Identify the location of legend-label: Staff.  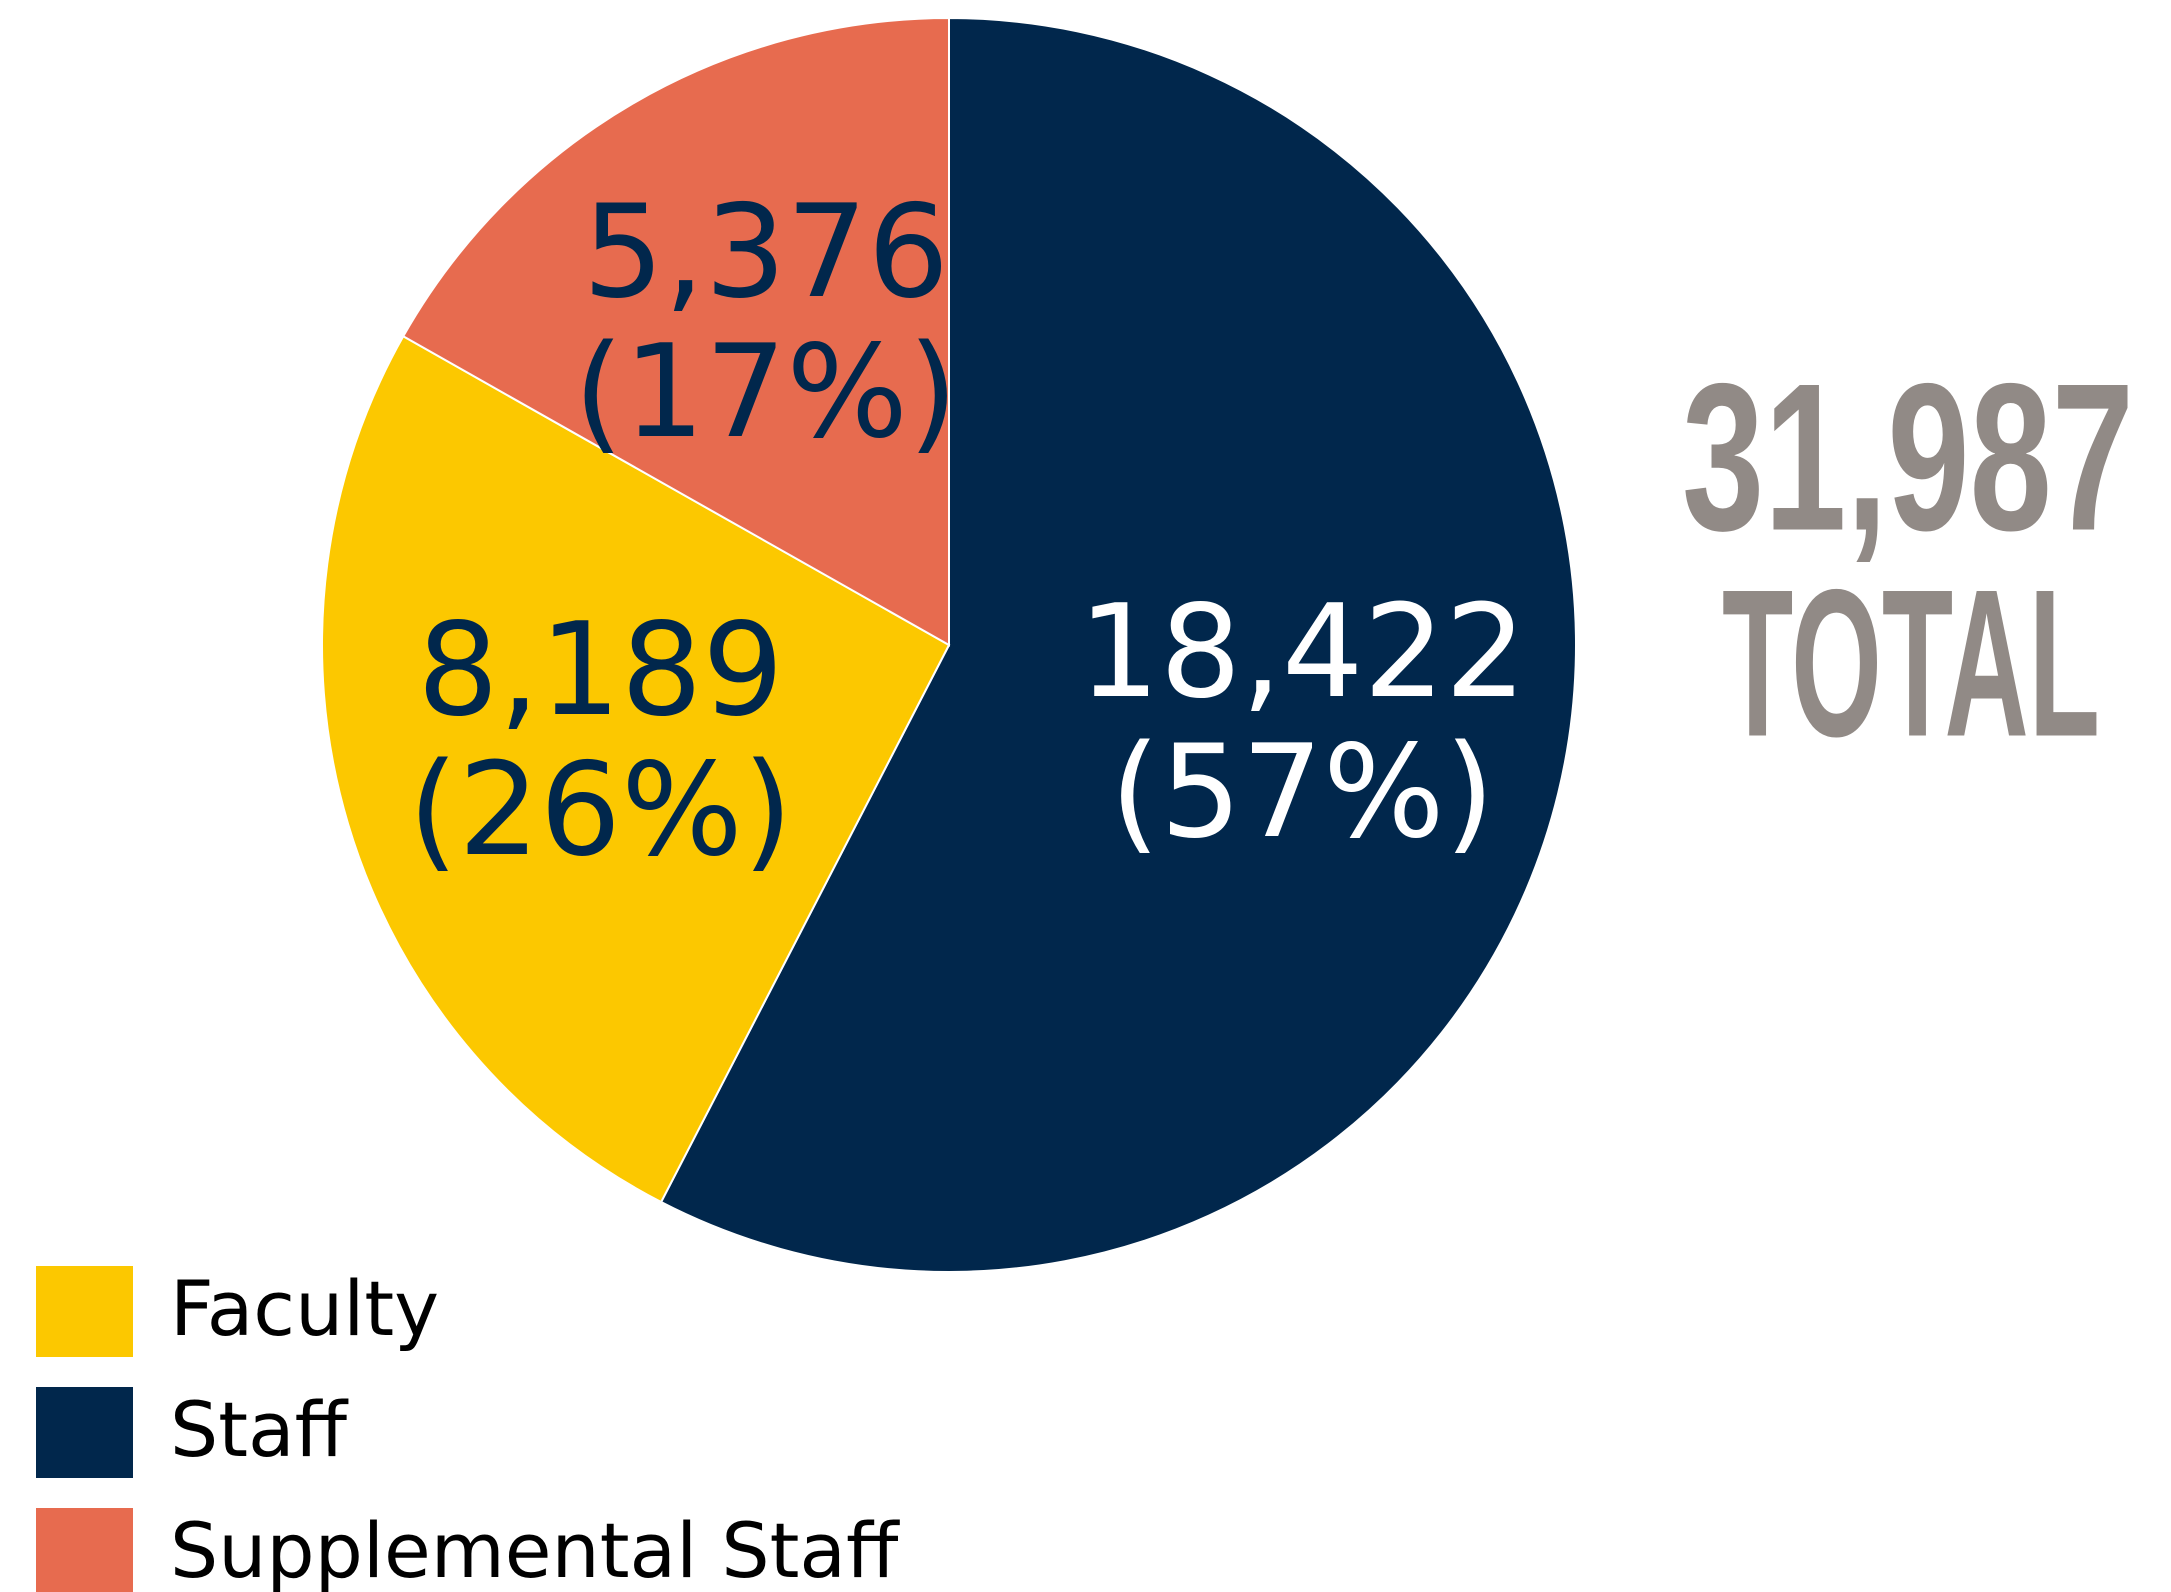
(259, 1429).